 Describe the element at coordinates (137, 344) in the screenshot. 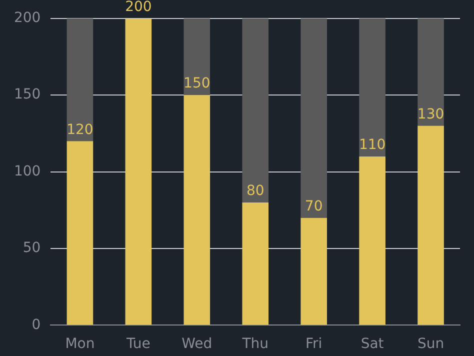

I see `x-tick-label: Tue` at that location.